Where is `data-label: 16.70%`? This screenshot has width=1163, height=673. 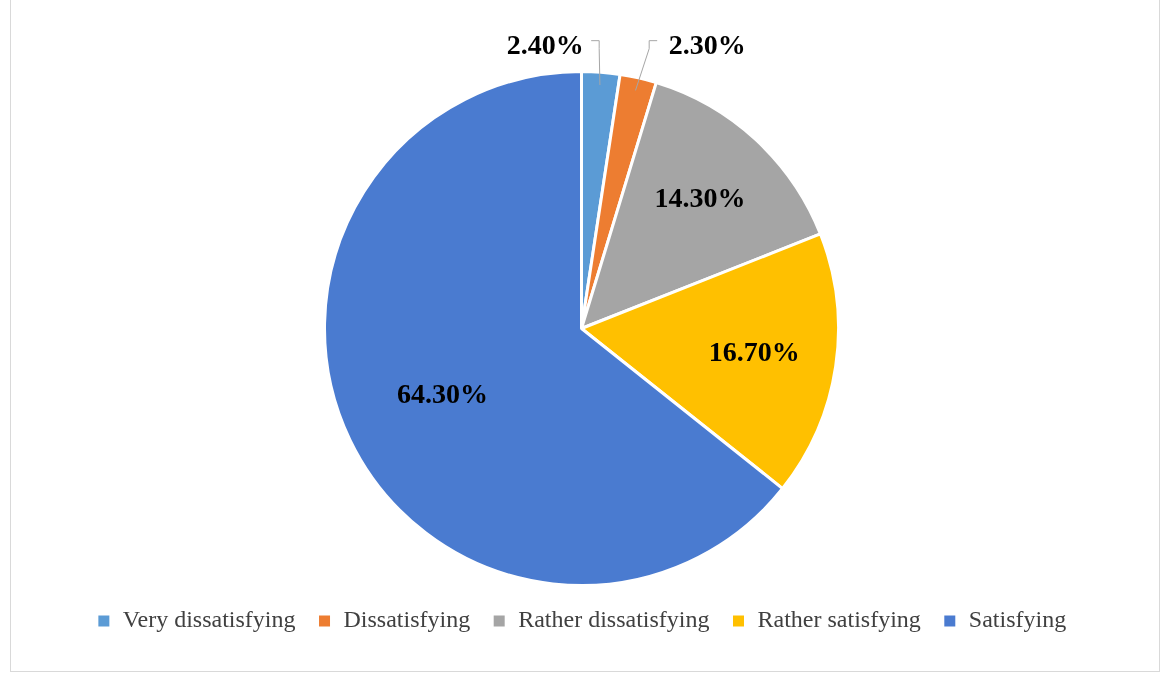
data-label: 16.70% is located at coordinates (754, 352).